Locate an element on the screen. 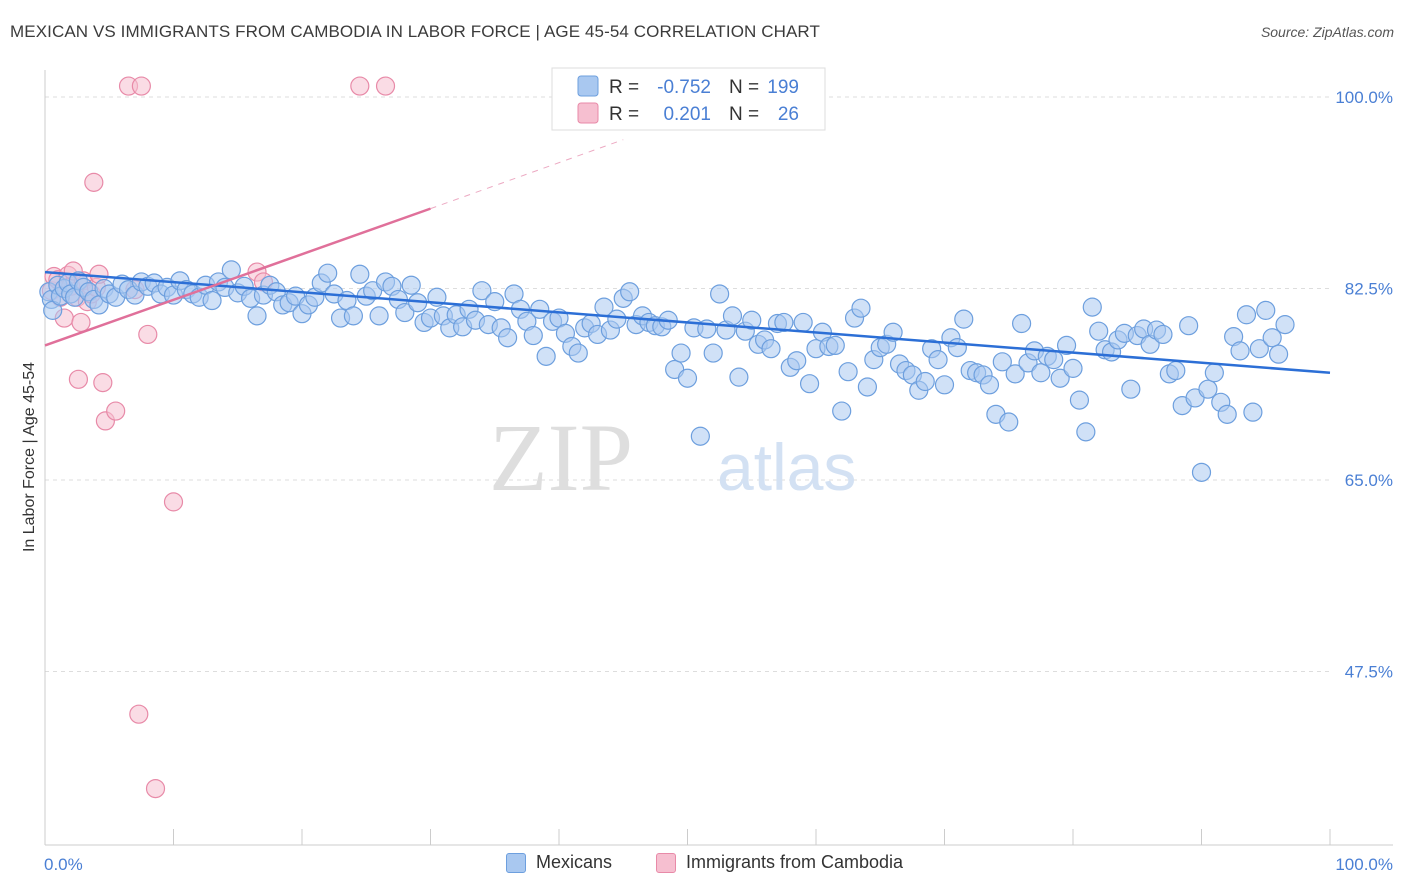  legend-r-value-1: 0.201 is located at coordinates (687, 114).